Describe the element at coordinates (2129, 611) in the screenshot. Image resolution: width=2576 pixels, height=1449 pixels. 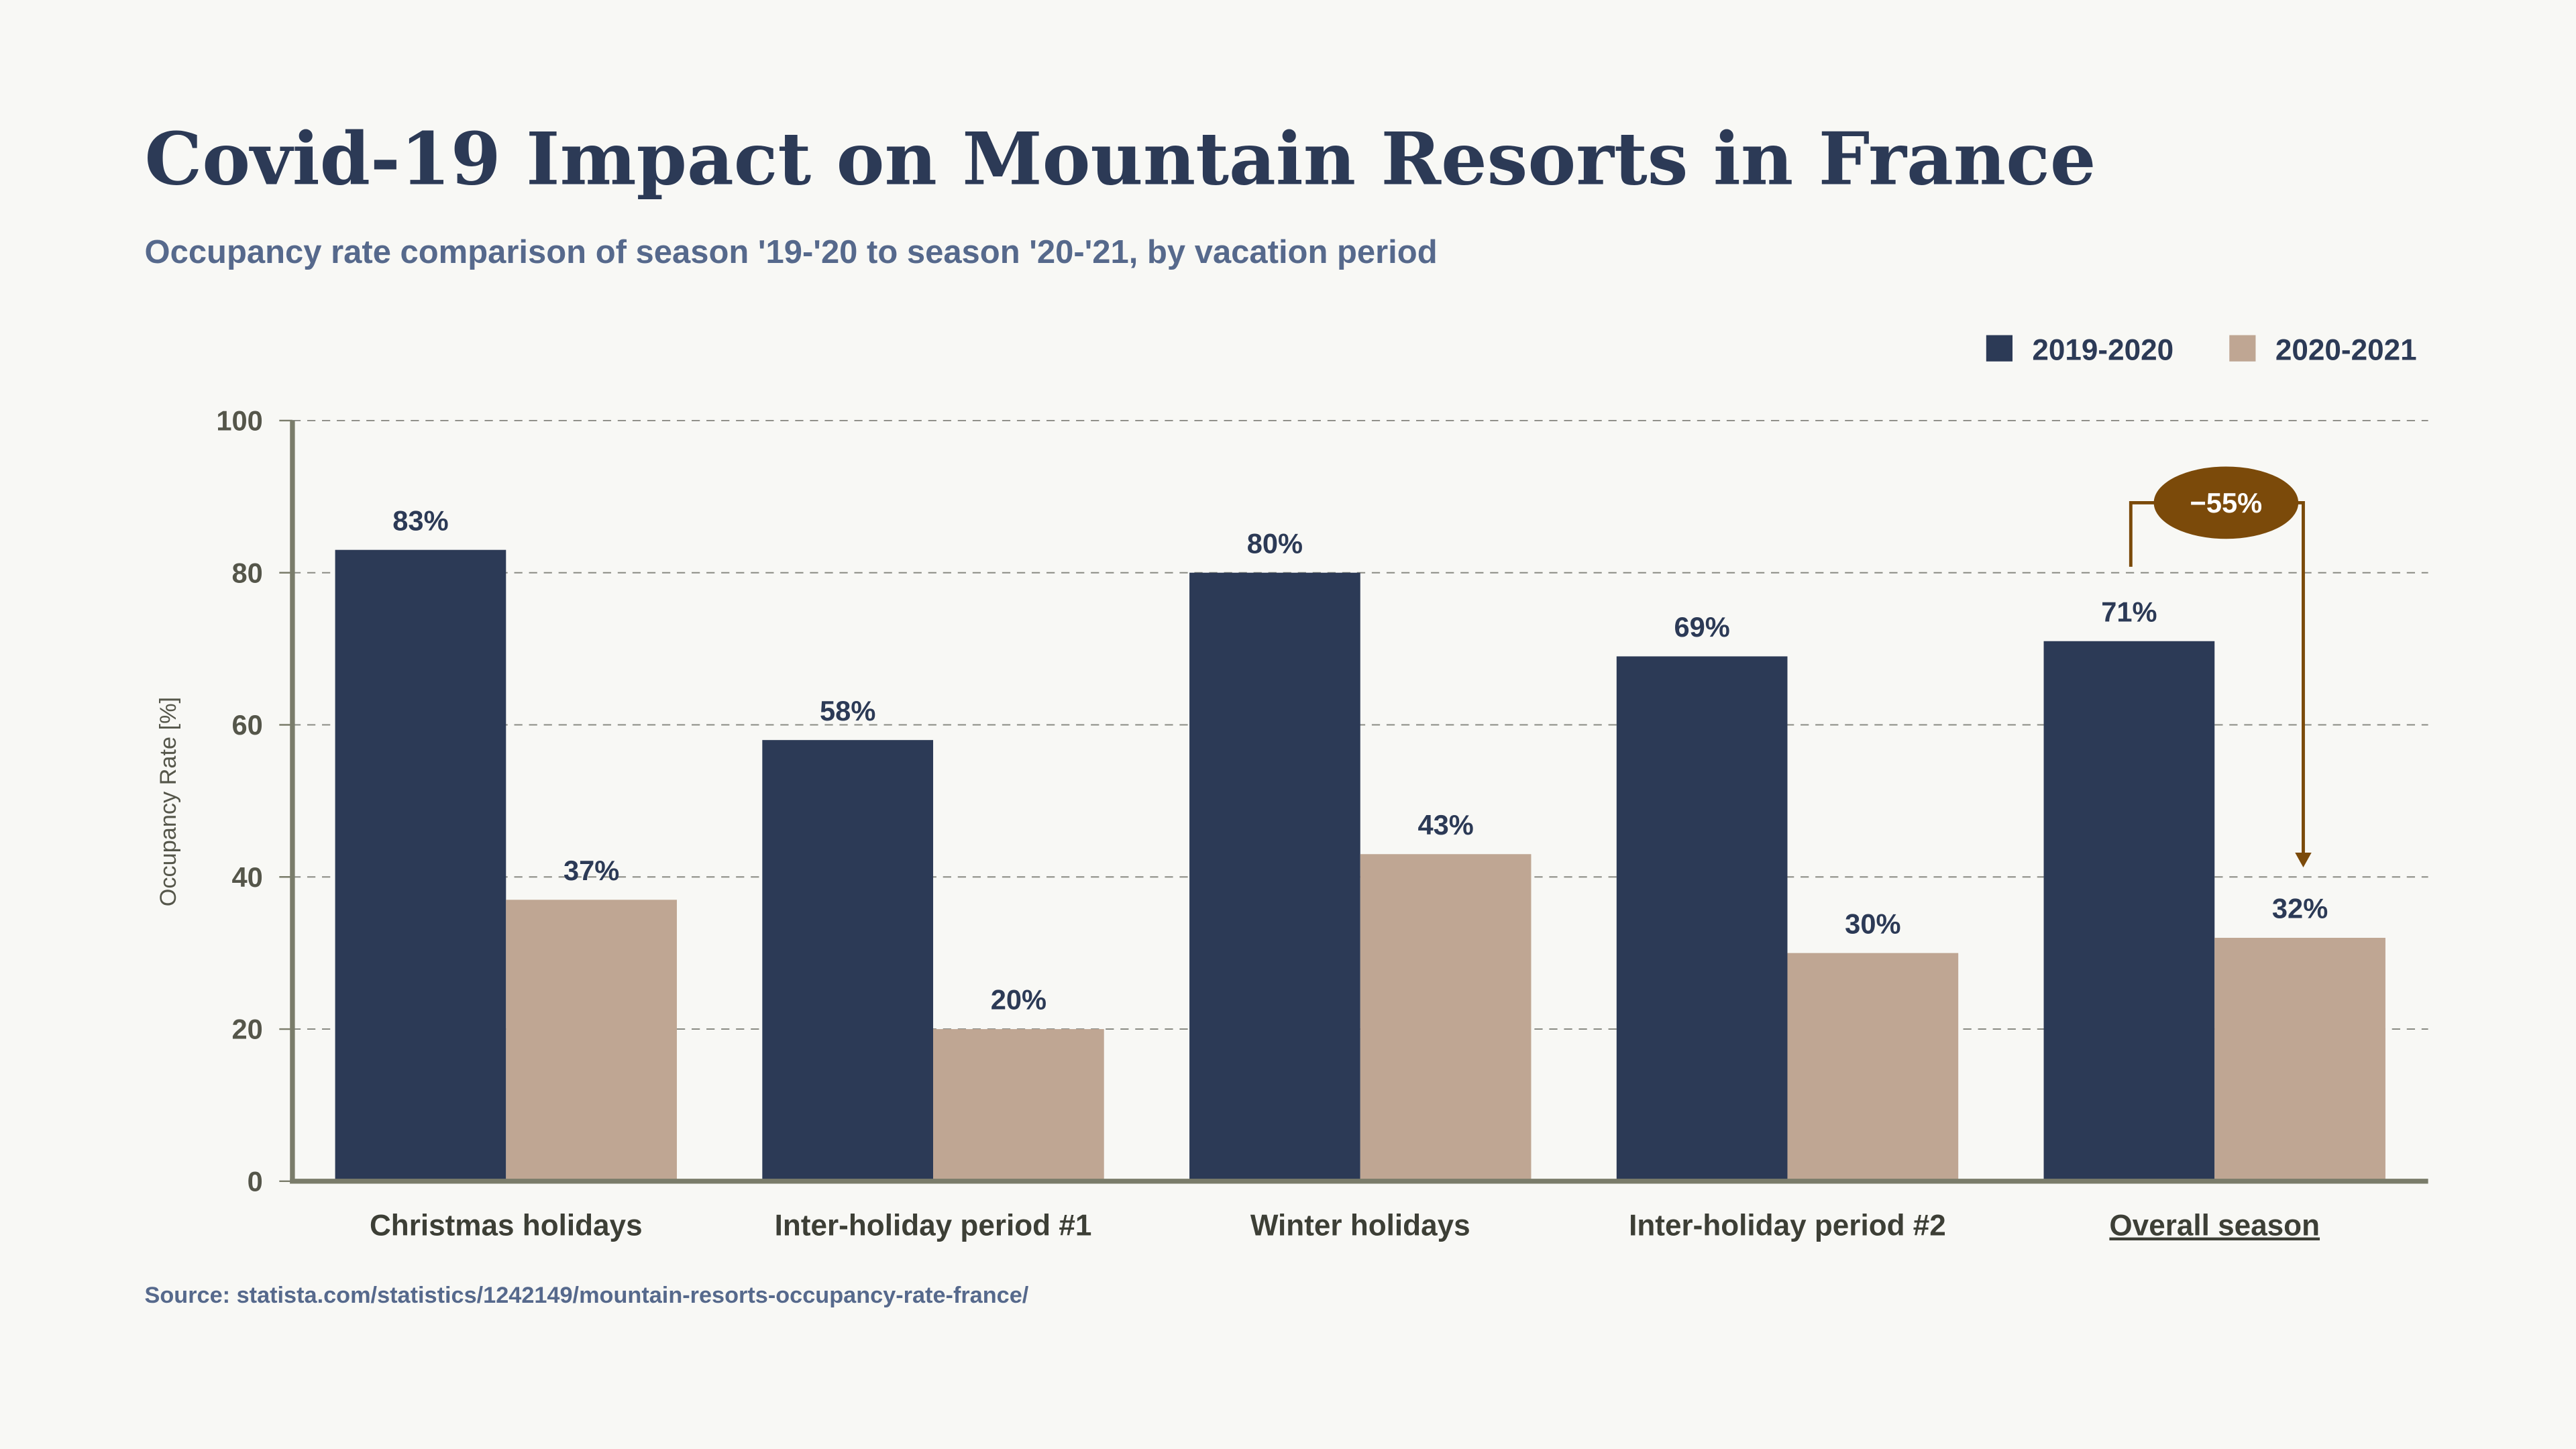
I see `data-label: 71%` at that location.